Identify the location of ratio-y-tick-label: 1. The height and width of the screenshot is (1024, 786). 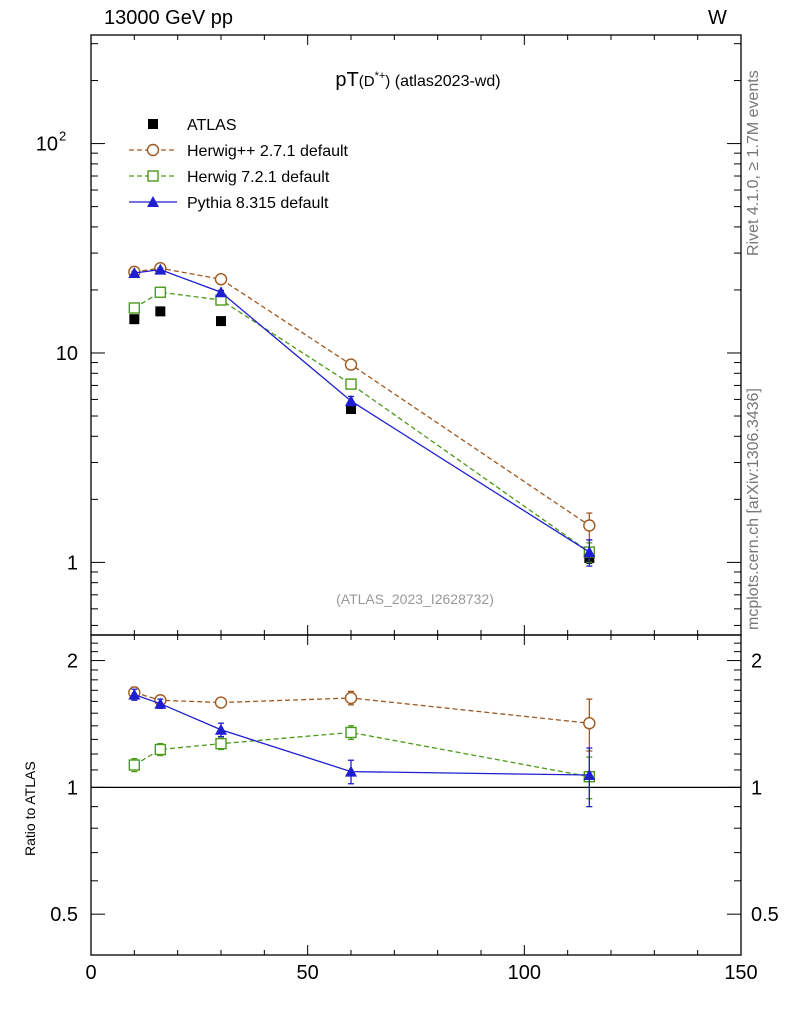
(72, 788).